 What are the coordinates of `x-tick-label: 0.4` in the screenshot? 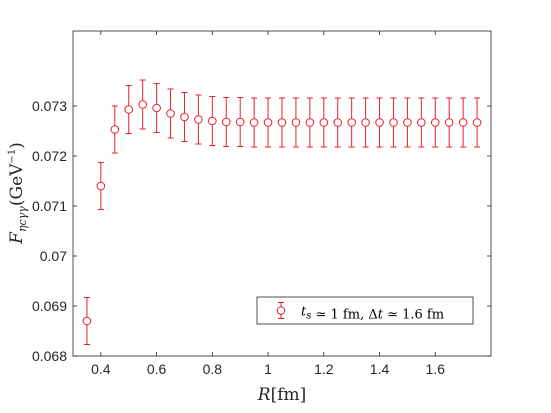 It's located at (101, 369).